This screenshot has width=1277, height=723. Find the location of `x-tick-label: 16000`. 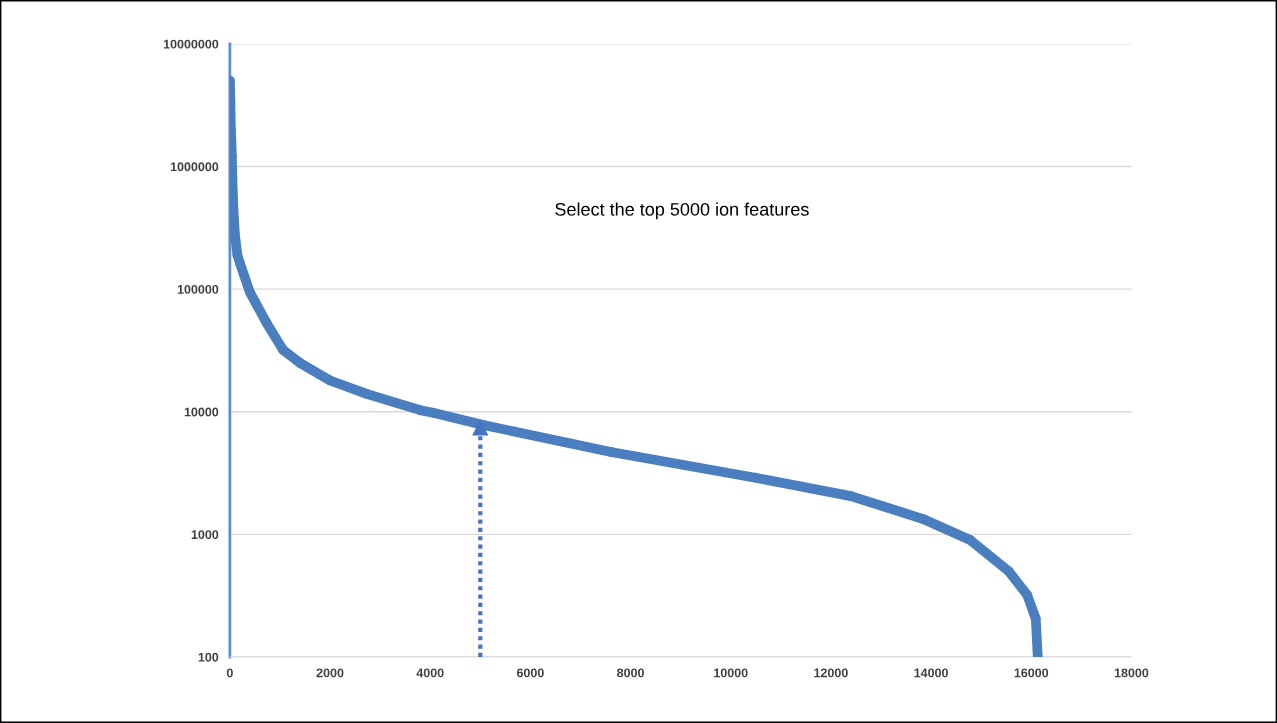

x-tick-label: 16000 is located at coordinates (1031, 673).